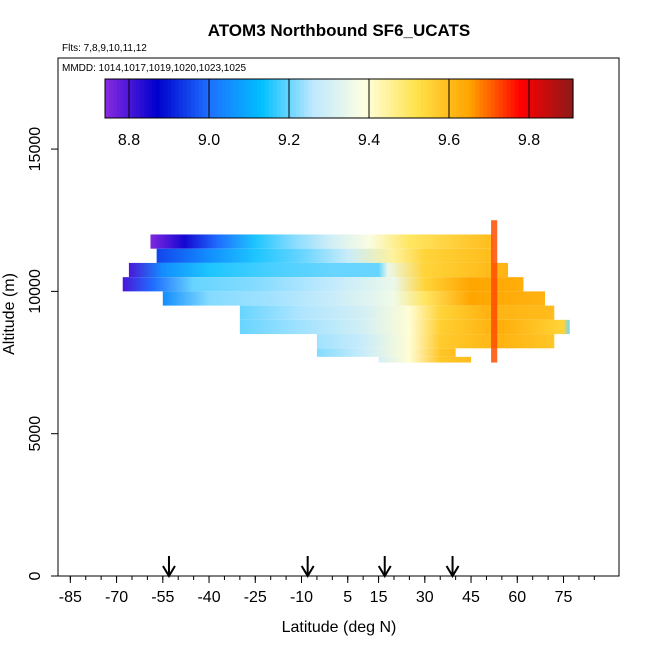 Image resolution: width=650 pixels, height=650 pixels. Describe the element at coordinates (208, 597) in the screenshot. I see `x-tick-label: -40` at that location.